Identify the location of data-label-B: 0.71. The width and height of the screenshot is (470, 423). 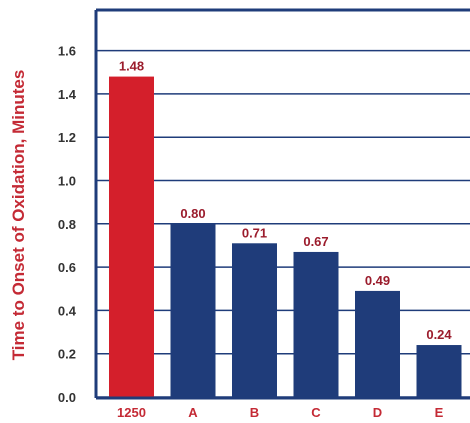
(254, 232).